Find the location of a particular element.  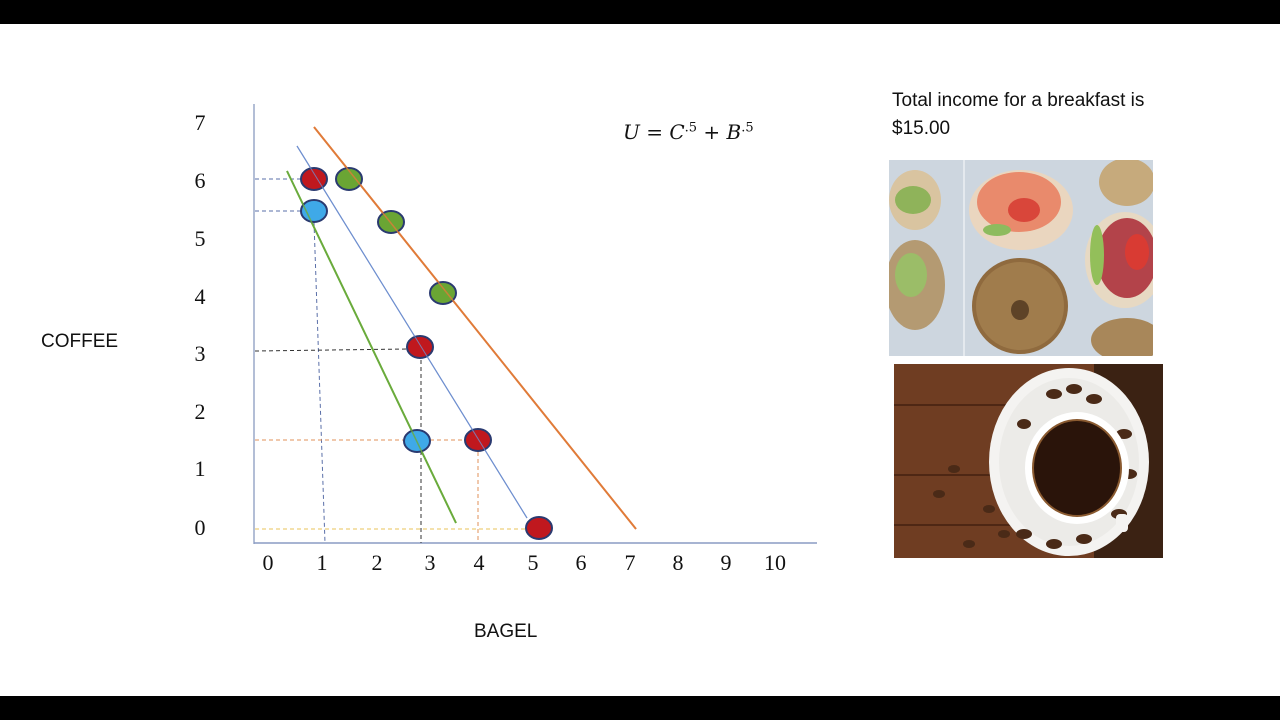

x-tick-5: 5 is located at coordinates (533, 562).